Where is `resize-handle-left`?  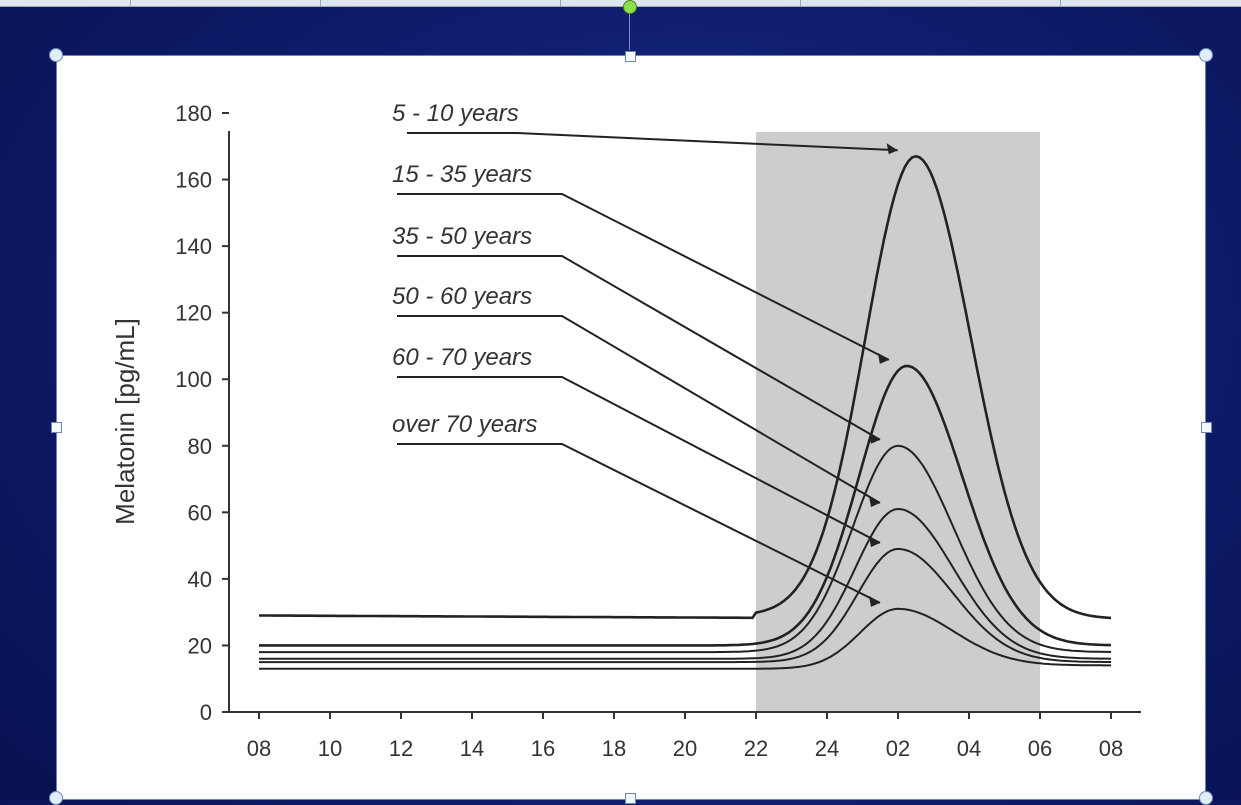 resize-handle-left is located at coordinates (56, 427).